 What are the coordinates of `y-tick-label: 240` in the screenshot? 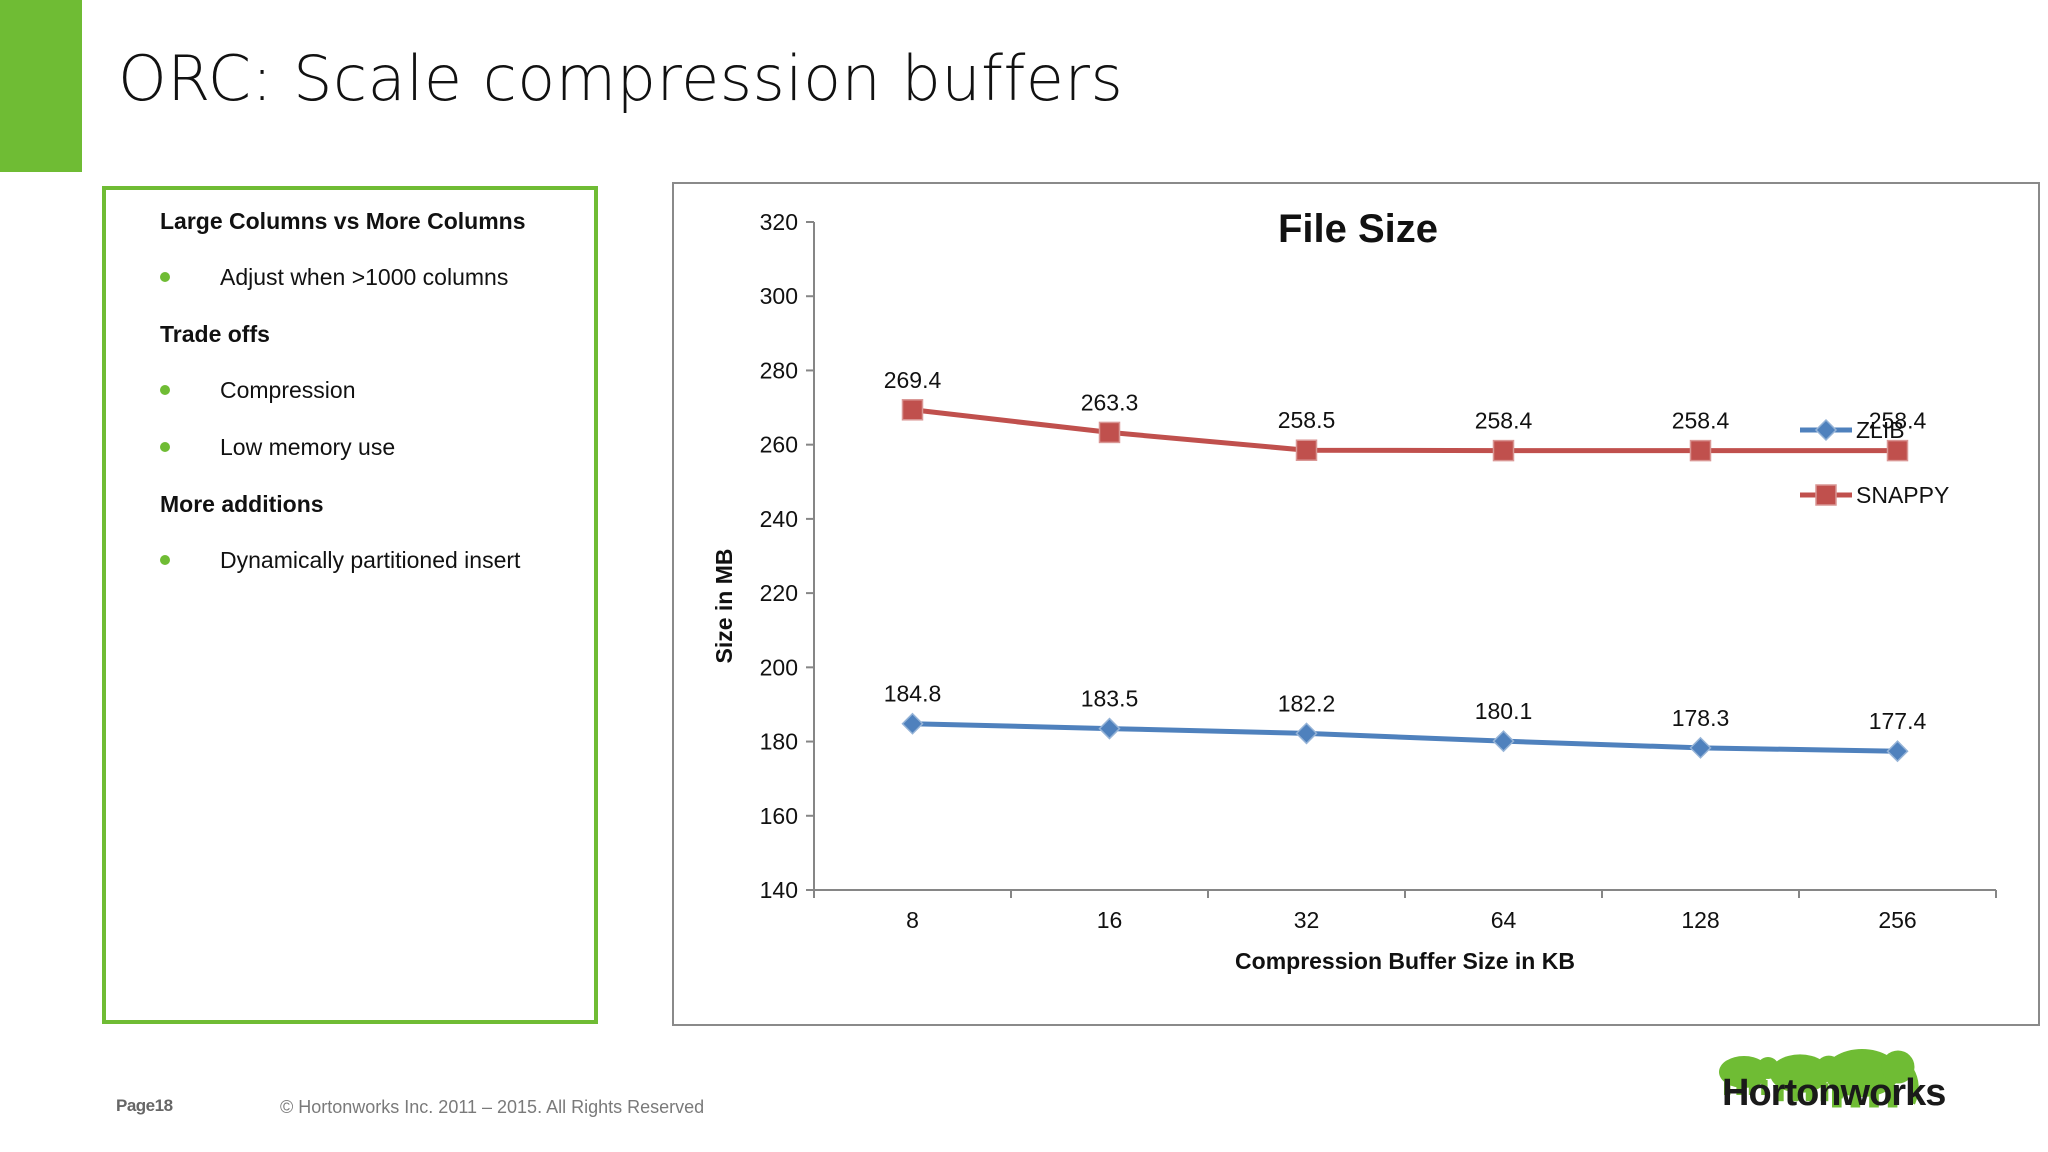 It's located at (779, 519).